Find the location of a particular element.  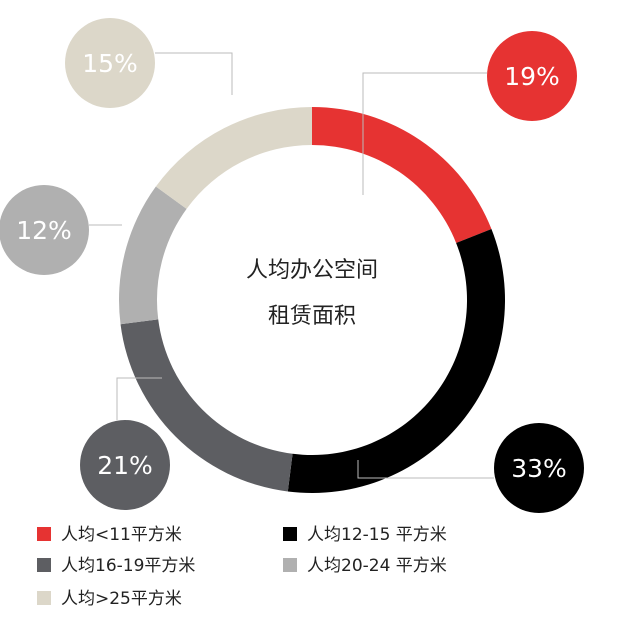

percent-label-0: 19% is located at coordinates (532, 76).